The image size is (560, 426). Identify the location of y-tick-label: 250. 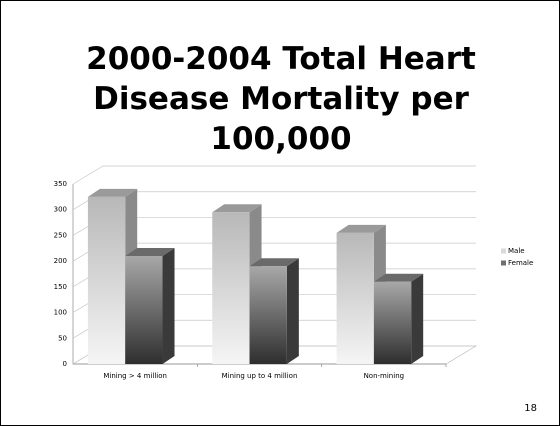
(60, 235).